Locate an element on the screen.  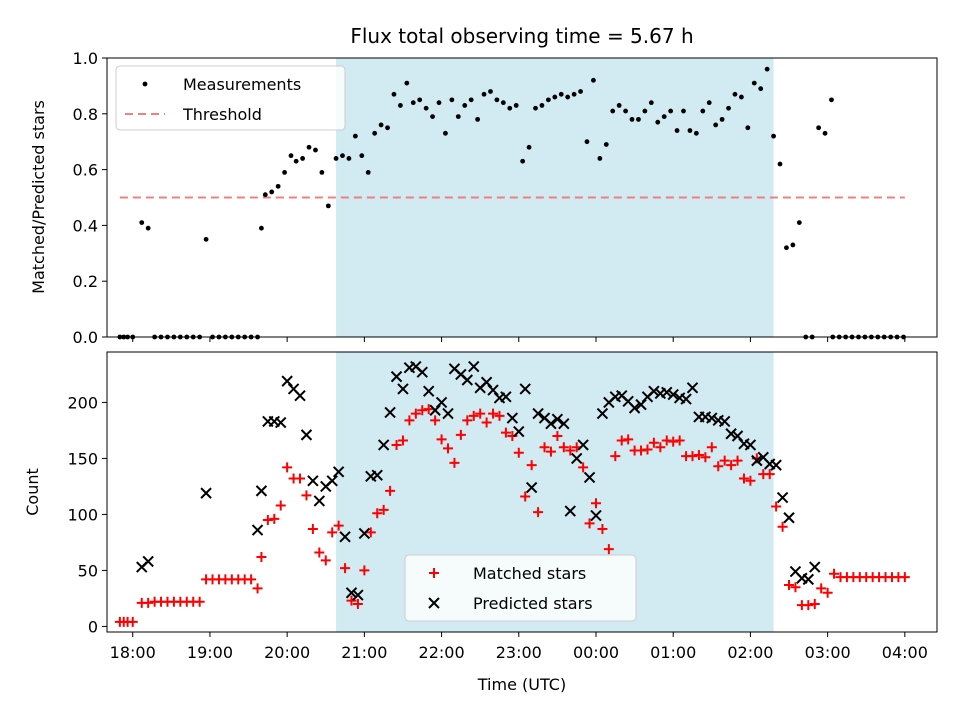
x-tick-label: 01:00 is located at coordinates (673, 652).